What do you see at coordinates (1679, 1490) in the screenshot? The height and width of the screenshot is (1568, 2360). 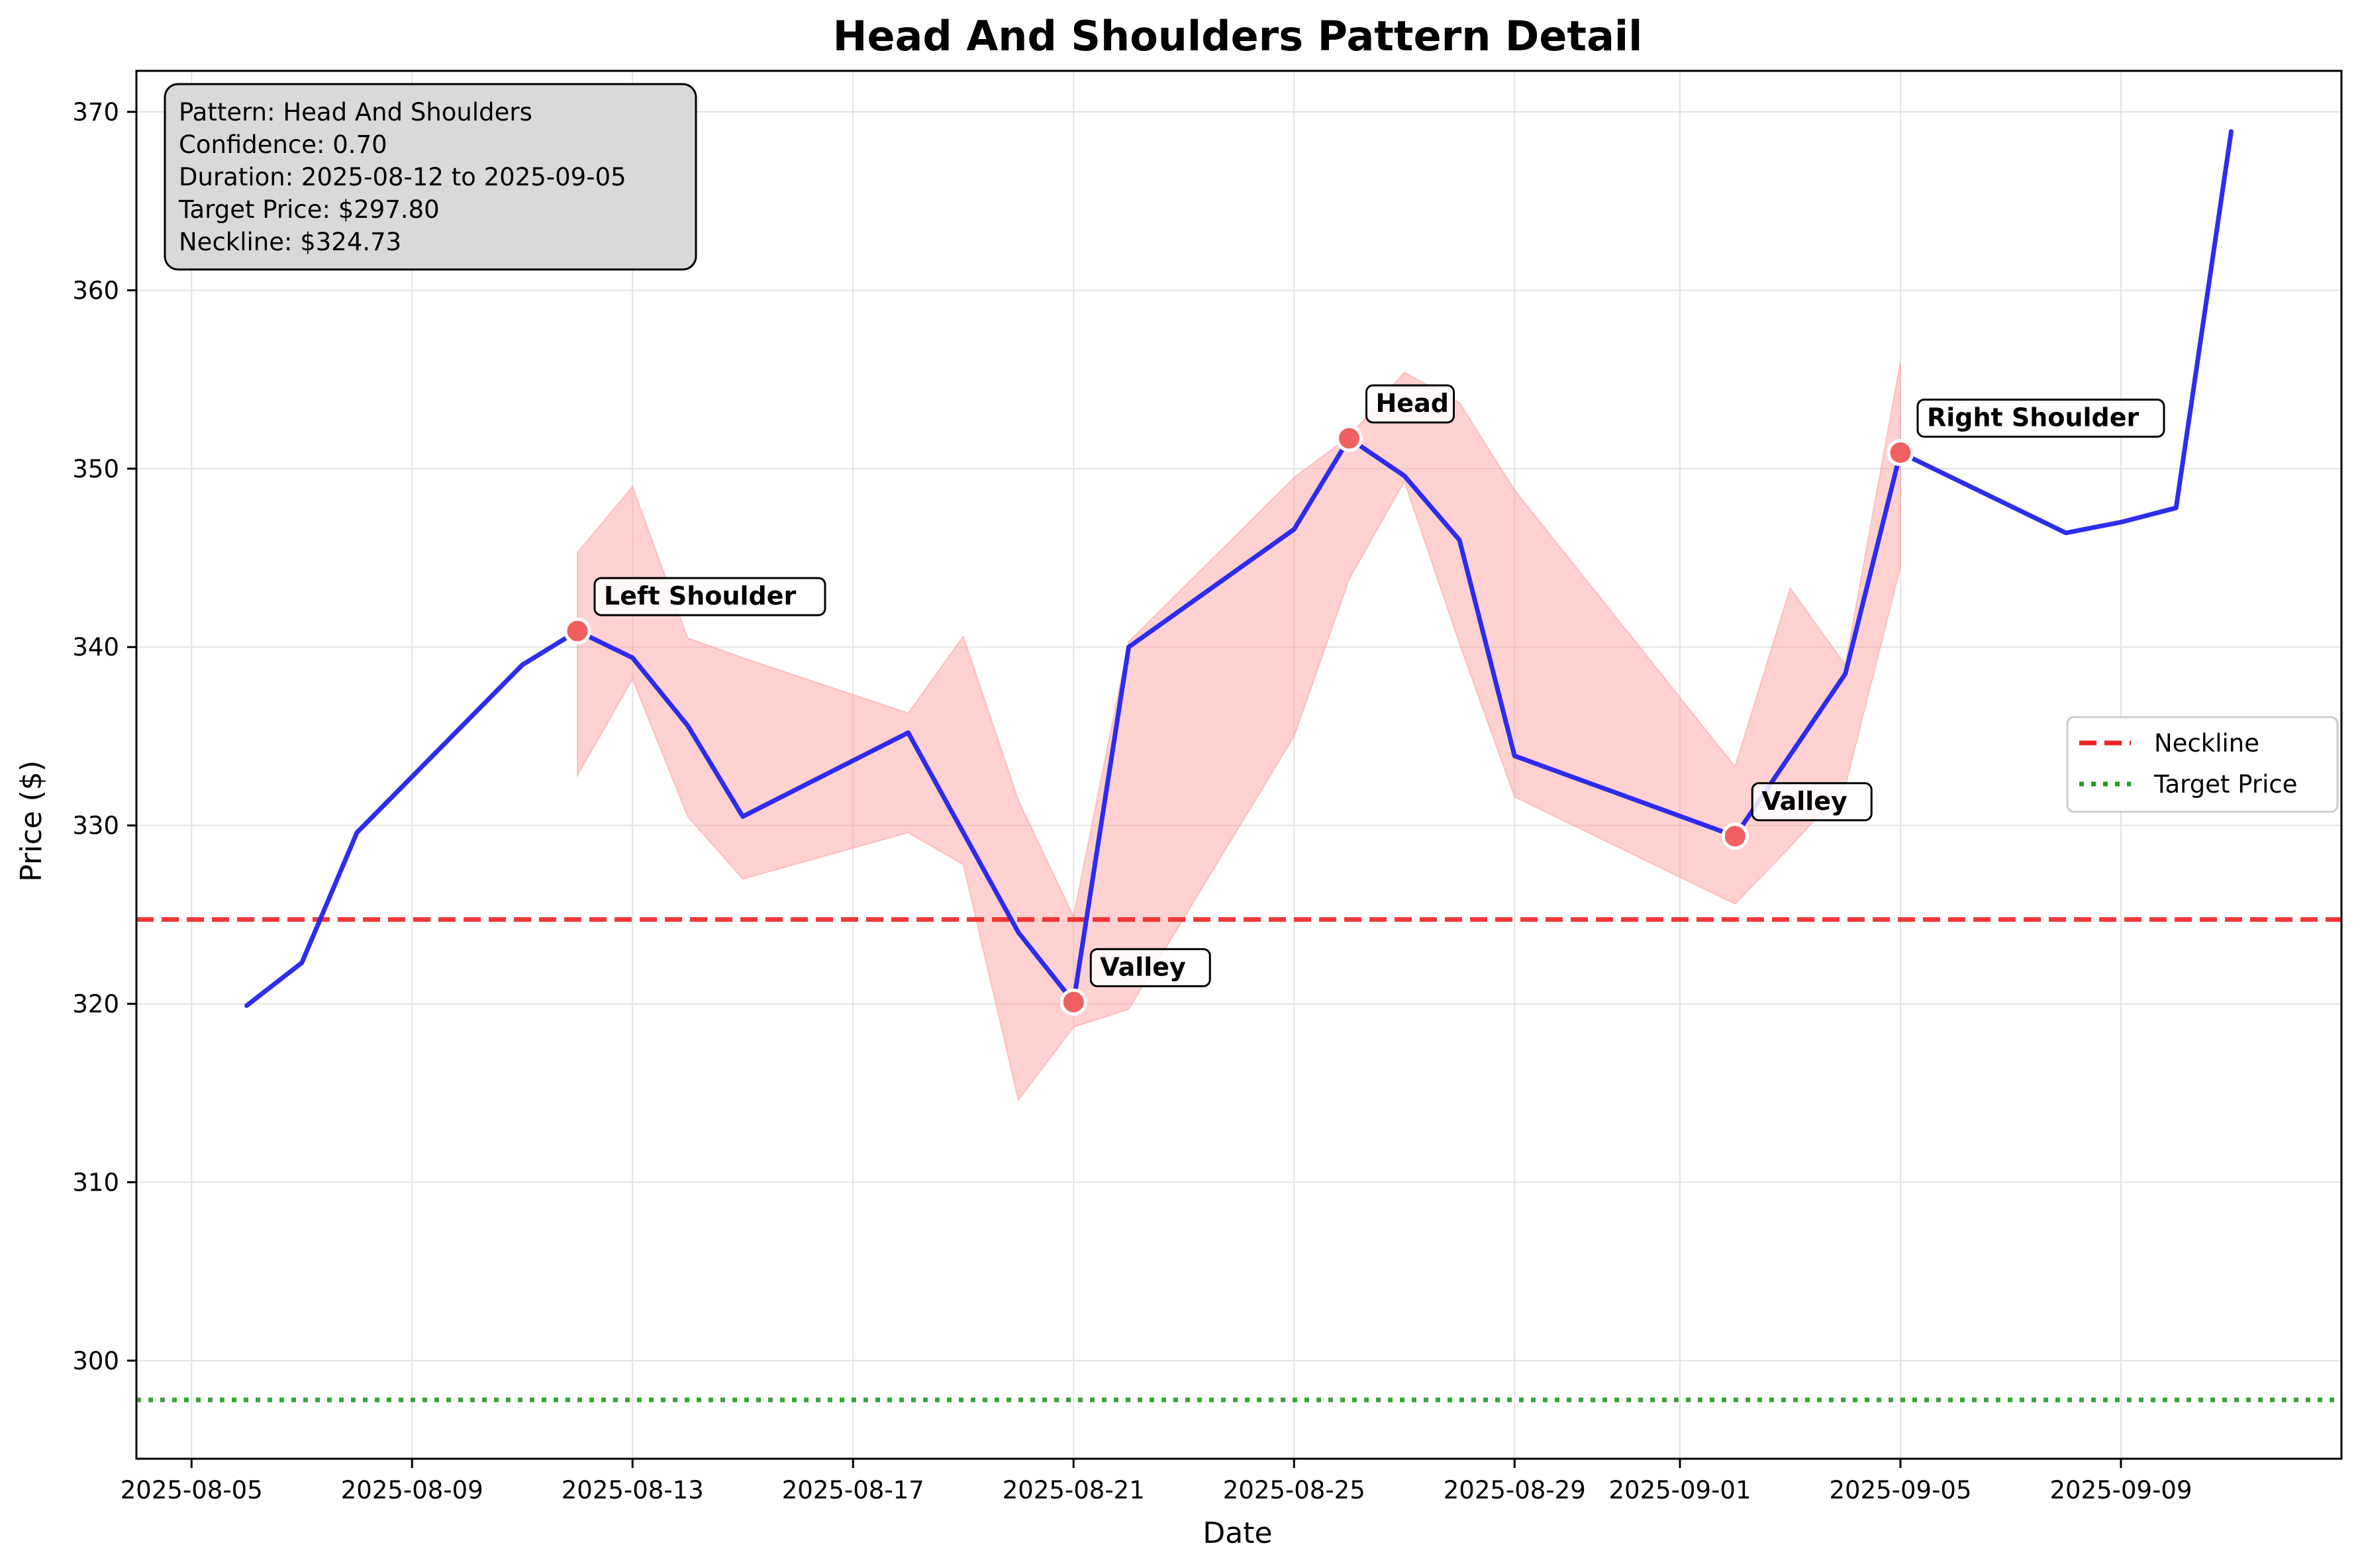 I see `x-tick-label: 2025-09-01` at bounding box center [1679, 1490].